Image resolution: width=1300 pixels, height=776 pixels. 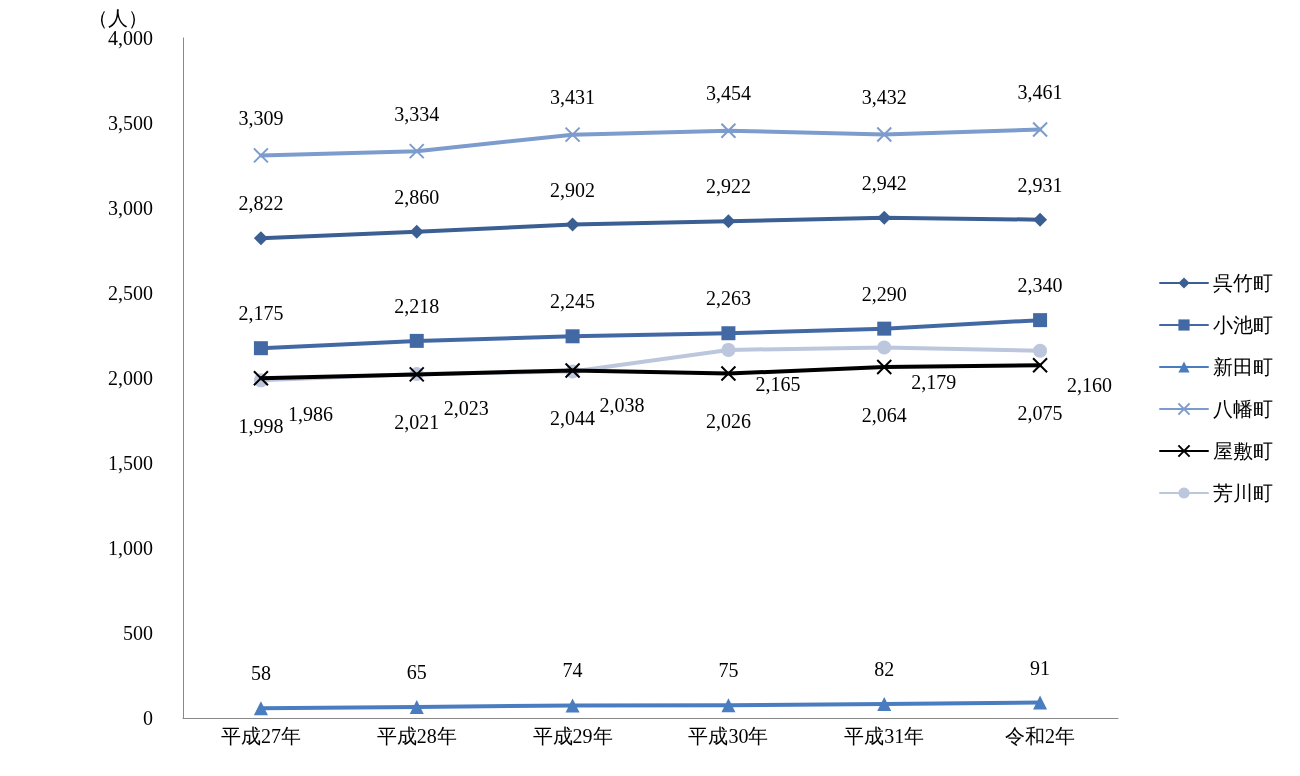 I want to click on data-label: 2,160, so click(x=1090, y=384).